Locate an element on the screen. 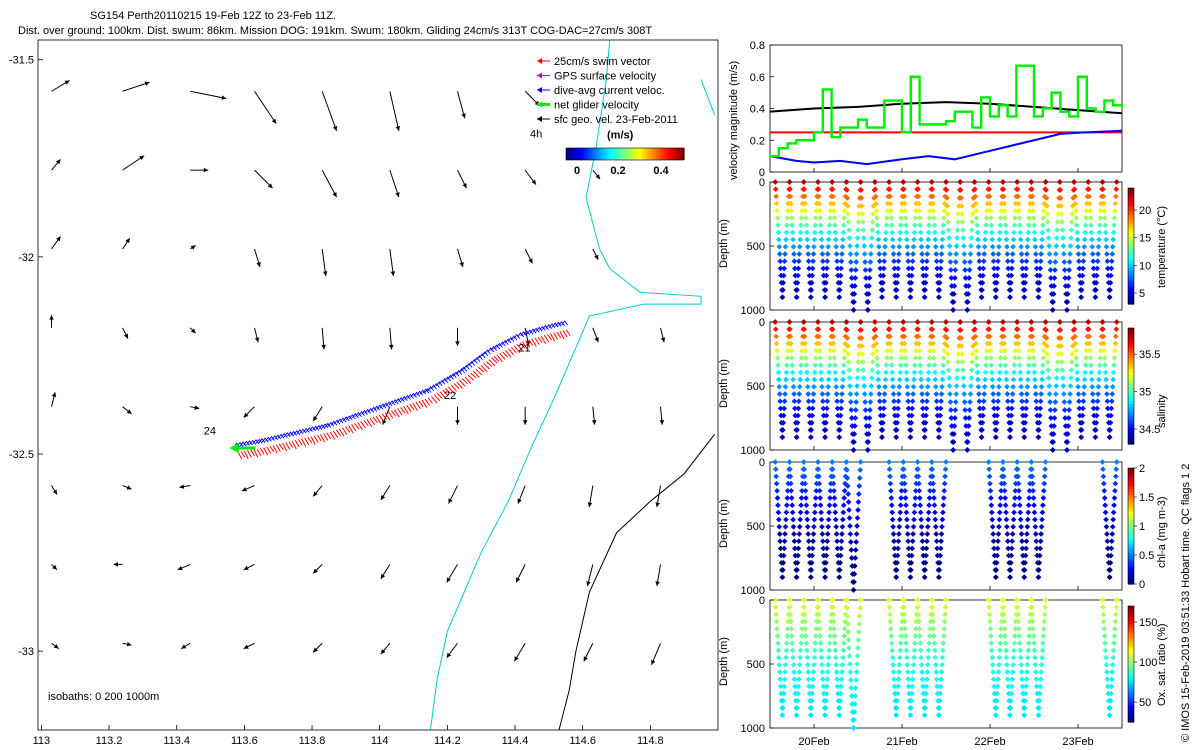 The width and height of the screenshot is (1200, 750). velocity-series-net-glider is located at coordinates (947, 111).